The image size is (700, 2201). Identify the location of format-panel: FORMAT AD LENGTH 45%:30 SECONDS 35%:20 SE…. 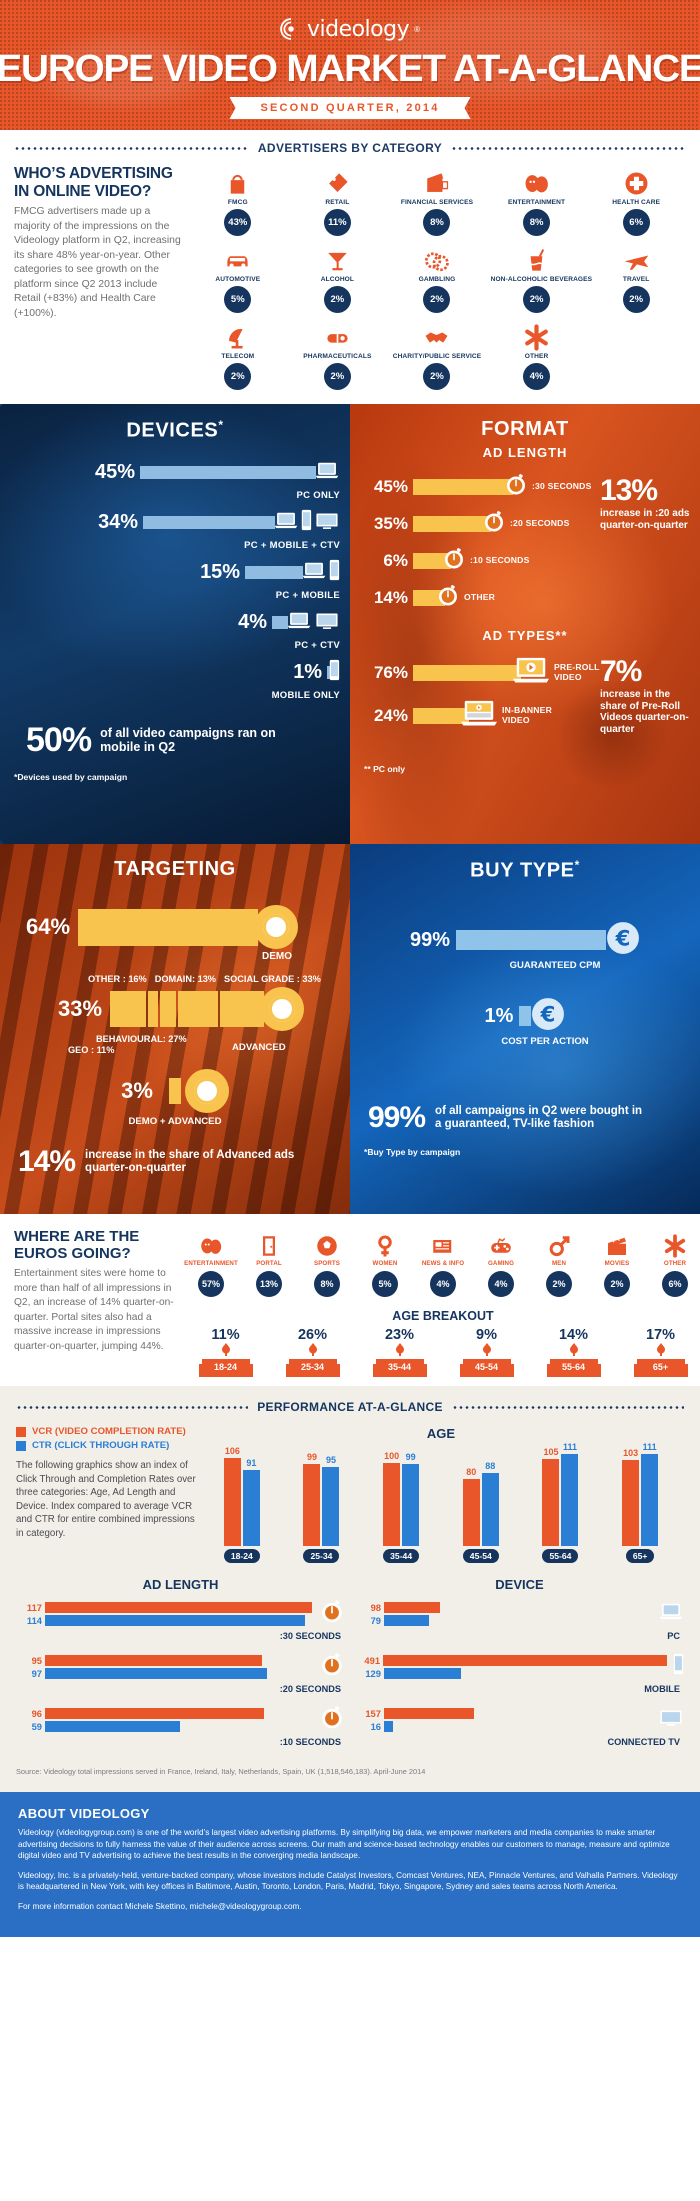
(525, 624).